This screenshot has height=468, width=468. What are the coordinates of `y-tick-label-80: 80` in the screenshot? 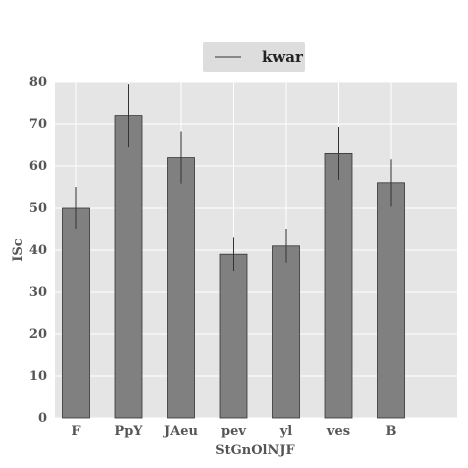 It's located at (38, 82).